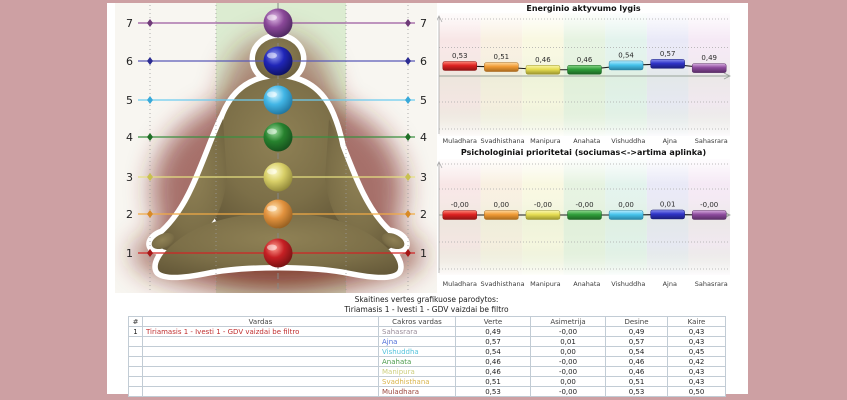  I want to click on energy-value-label: 0,53, so click(460, 56).